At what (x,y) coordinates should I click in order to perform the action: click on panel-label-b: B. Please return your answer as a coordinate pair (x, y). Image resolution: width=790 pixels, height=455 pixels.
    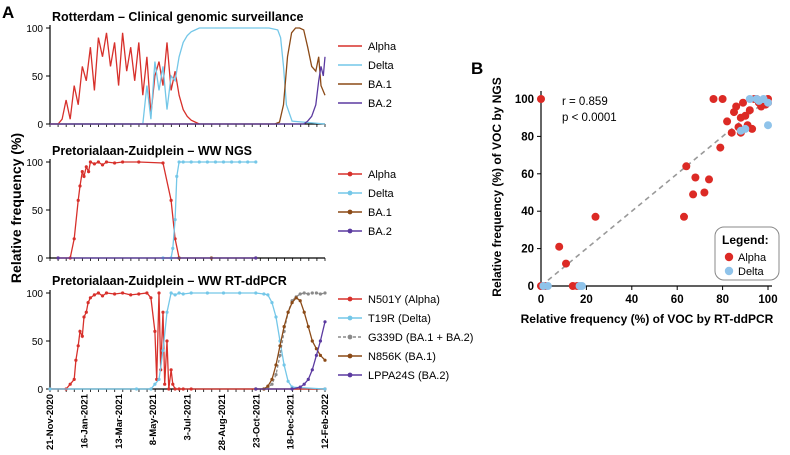
    Looking at the image, I should click on (477, 68).